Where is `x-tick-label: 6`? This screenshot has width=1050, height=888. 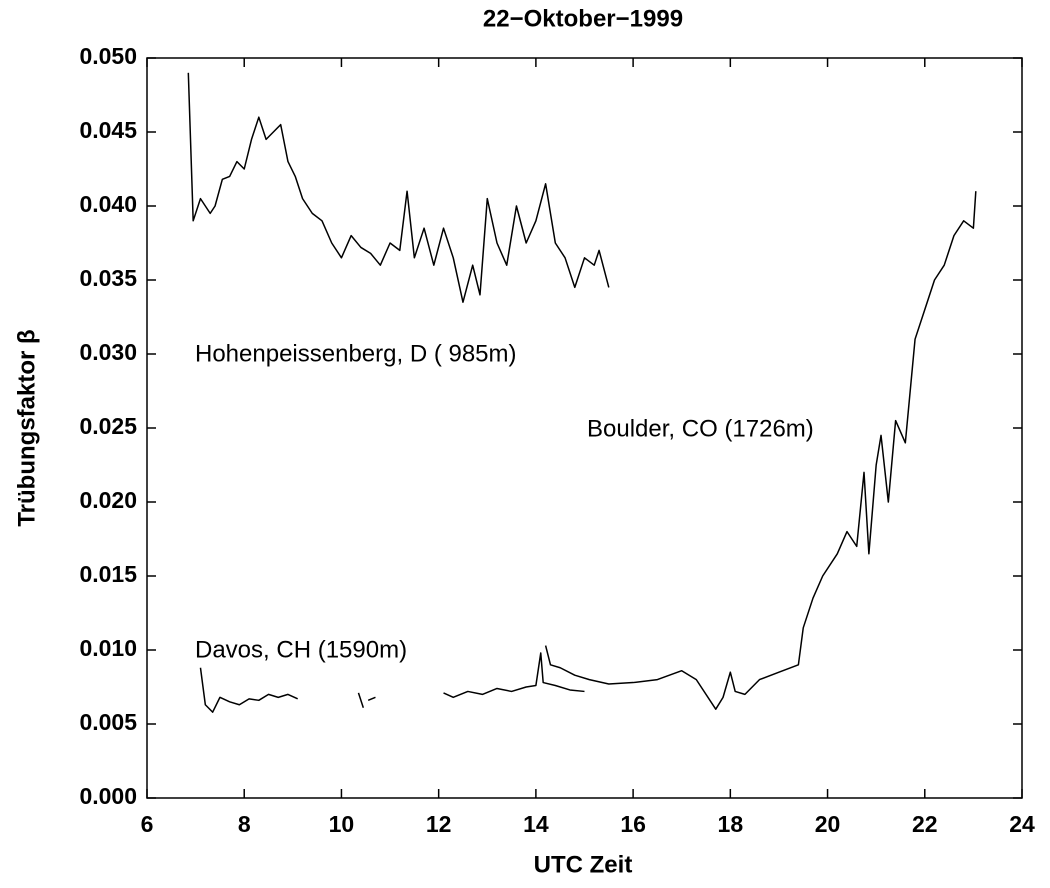
x-tick-label: 6 is located at coordinates (147, 824).